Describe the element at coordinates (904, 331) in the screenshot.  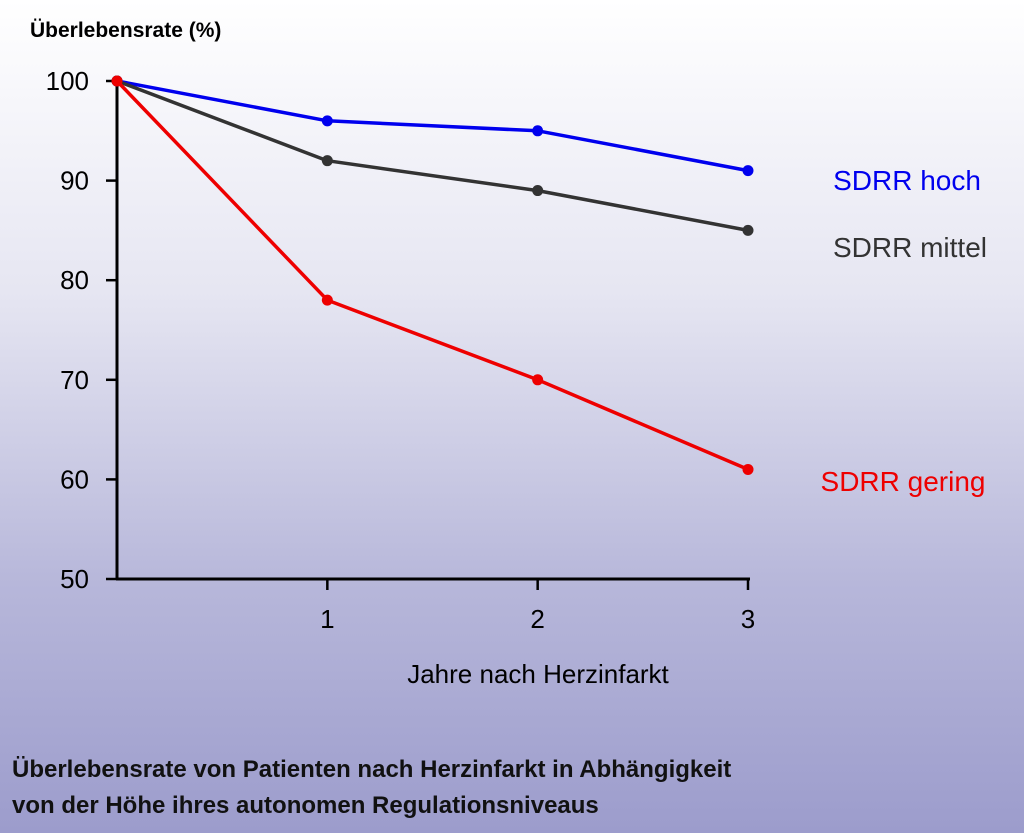
I see `legend: SDRR hoch SDRR mittel SDRR gering` at that location.